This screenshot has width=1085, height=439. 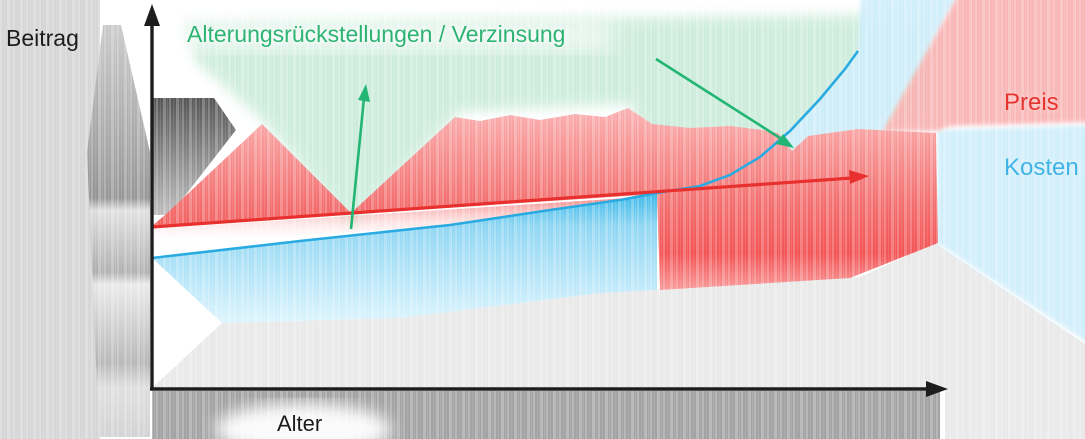 What do you see at coordinates (364, 93) in the screenshot?
I see `reserve-arrow-up-head` at bounding box center [364, 93].